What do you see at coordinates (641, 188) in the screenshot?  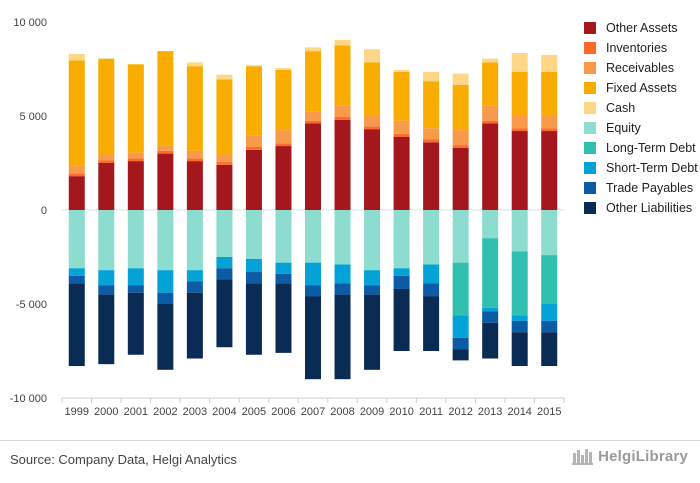 I see `legend-item: Trade Payables` at bounding box center [641, 188].